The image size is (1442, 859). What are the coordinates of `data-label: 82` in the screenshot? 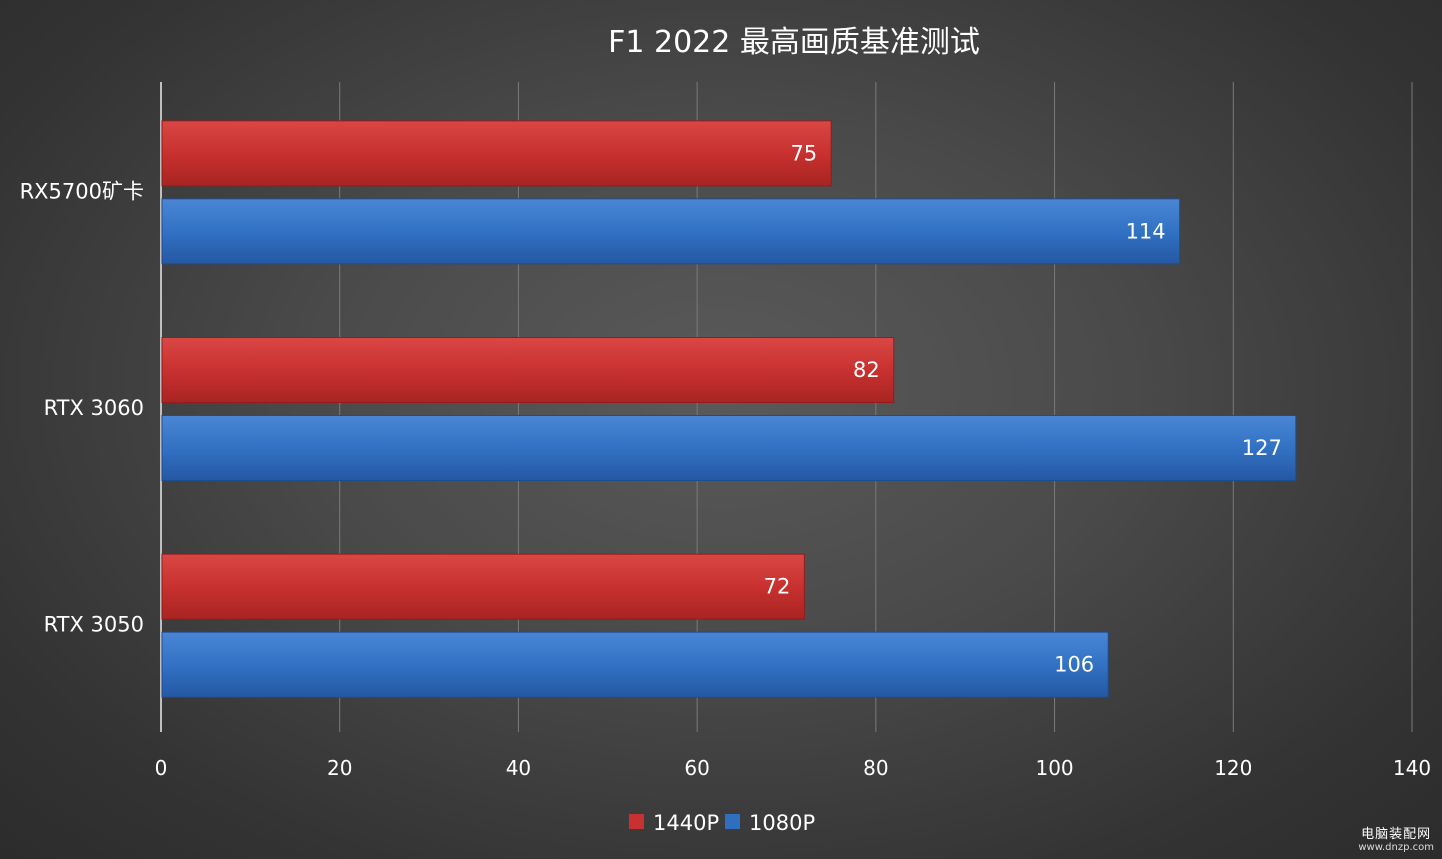 It's located at (866, 370).